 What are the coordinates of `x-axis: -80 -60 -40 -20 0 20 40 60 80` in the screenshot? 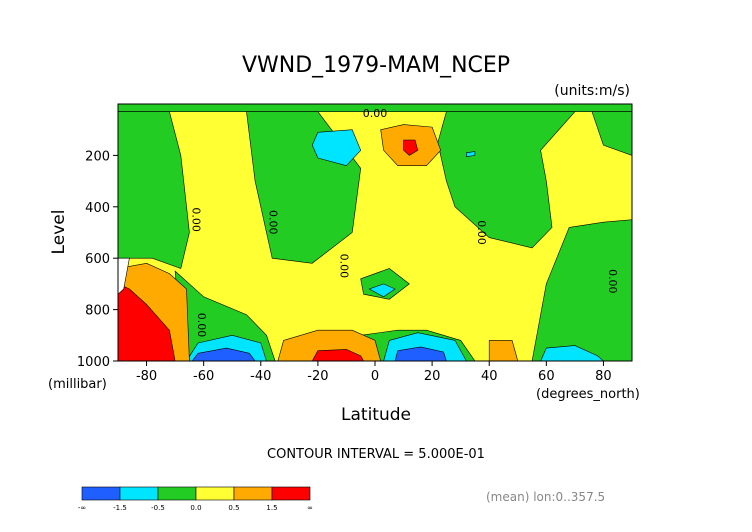 It's located at (374, 372).